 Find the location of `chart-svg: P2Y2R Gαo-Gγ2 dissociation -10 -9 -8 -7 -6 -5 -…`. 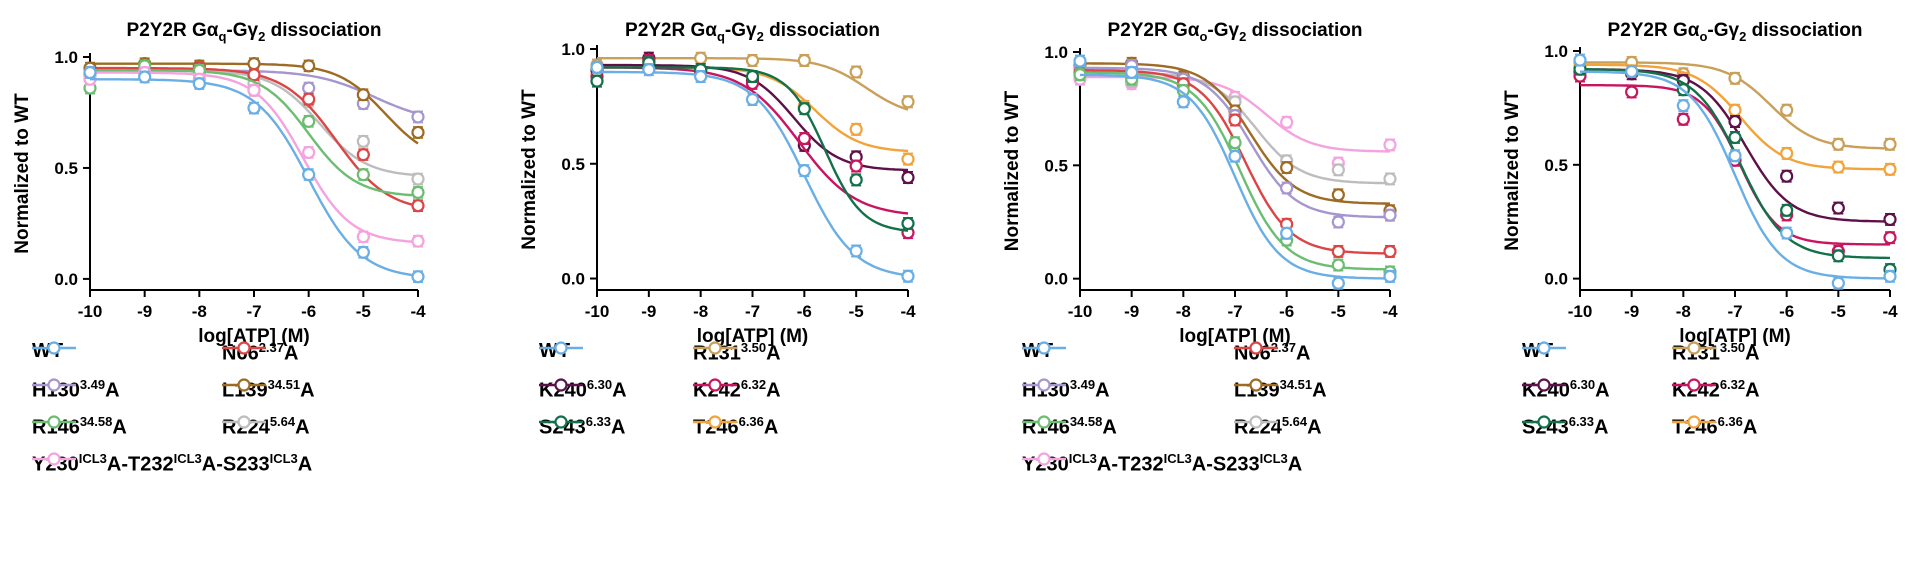

chart-svg: P2Y2R Gαo-Gγ2 dissociation -10 -9 -8 -7 -6 -5 -… is located at coordinates (1200, 183).